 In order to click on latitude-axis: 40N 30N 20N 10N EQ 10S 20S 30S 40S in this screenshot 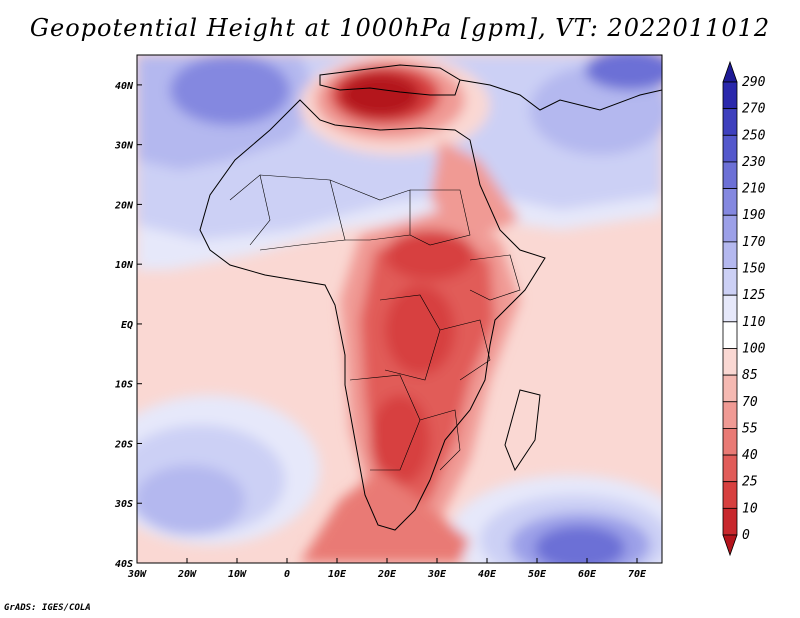, I will do `click(128, 325)`.